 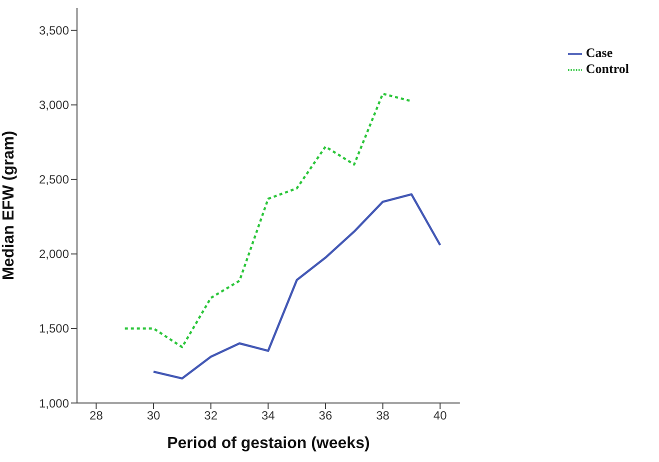 What do you see at coordinates (383, 415) in the screenshot?
I see `x-tick-label: 38` at bounding box center [383, 415].